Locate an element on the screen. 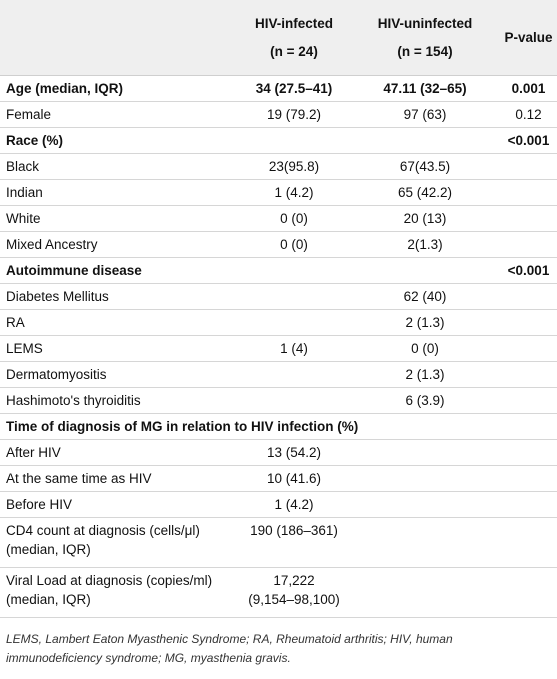  row-label: Diabetes Mellitus is located at coordinates (119, 296).